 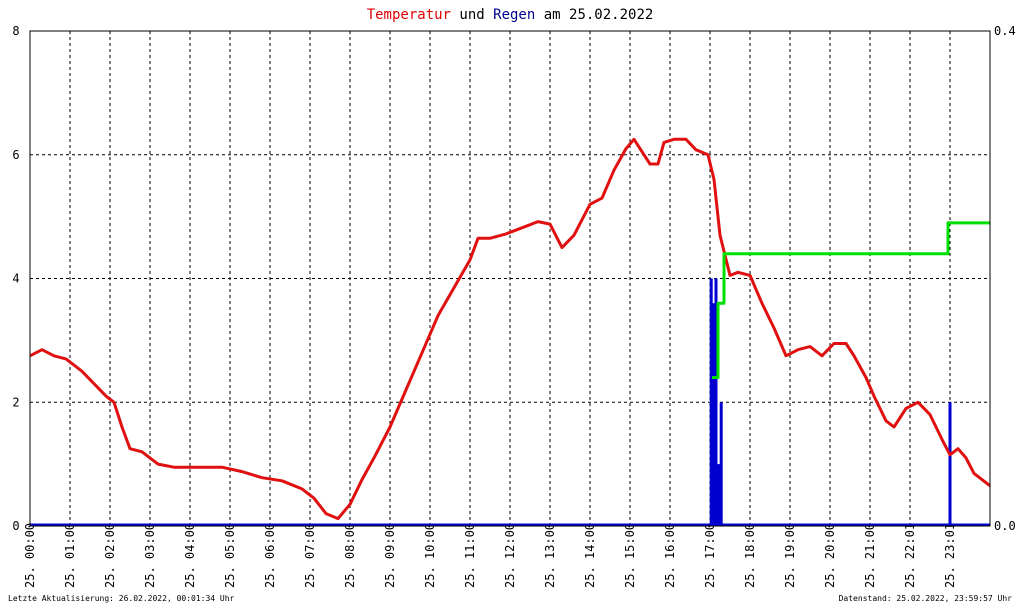 What do you see at coordinates (514, 15) in the screenshot?
I see `title-rain: Regen` at bounding box center [514, 15].